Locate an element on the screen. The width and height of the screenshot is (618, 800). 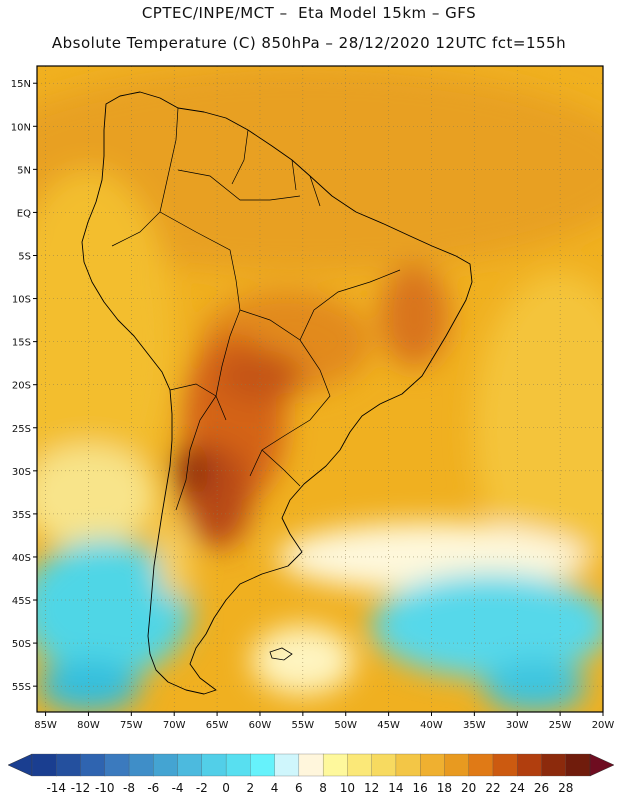
lon-tick-label: 65W is located at coordinates (217, 725).